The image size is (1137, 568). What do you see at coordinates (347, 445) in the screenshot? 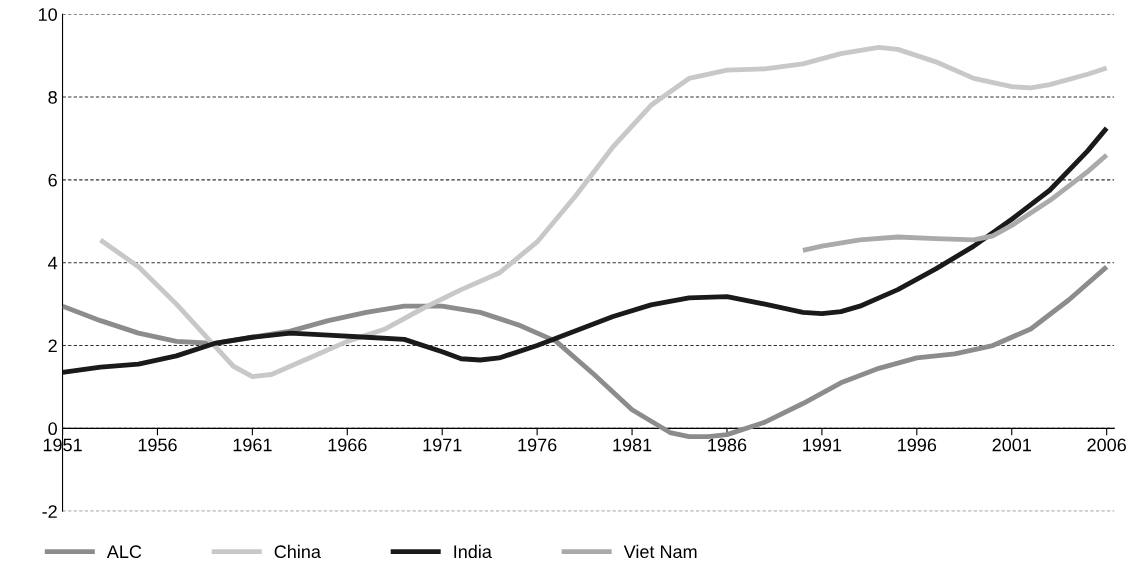
I see `x-tick-label: 1966` at bounding box center [347, 445].